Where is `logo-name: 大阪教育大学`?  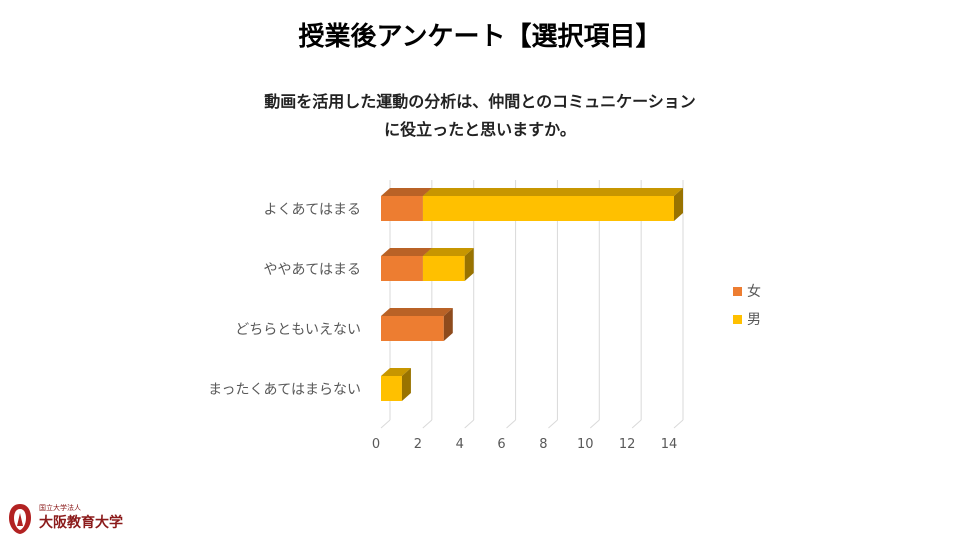 logo-name: 大阪教育大学 is located at coordinates (81, 523).